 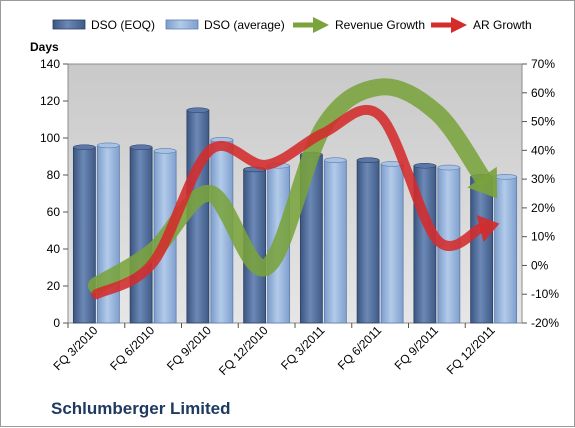 What do you see at coordinates (141, 408) in the screenshot?
I see `company-name: Schlumberger Limited` at bounding box center [141, 408].